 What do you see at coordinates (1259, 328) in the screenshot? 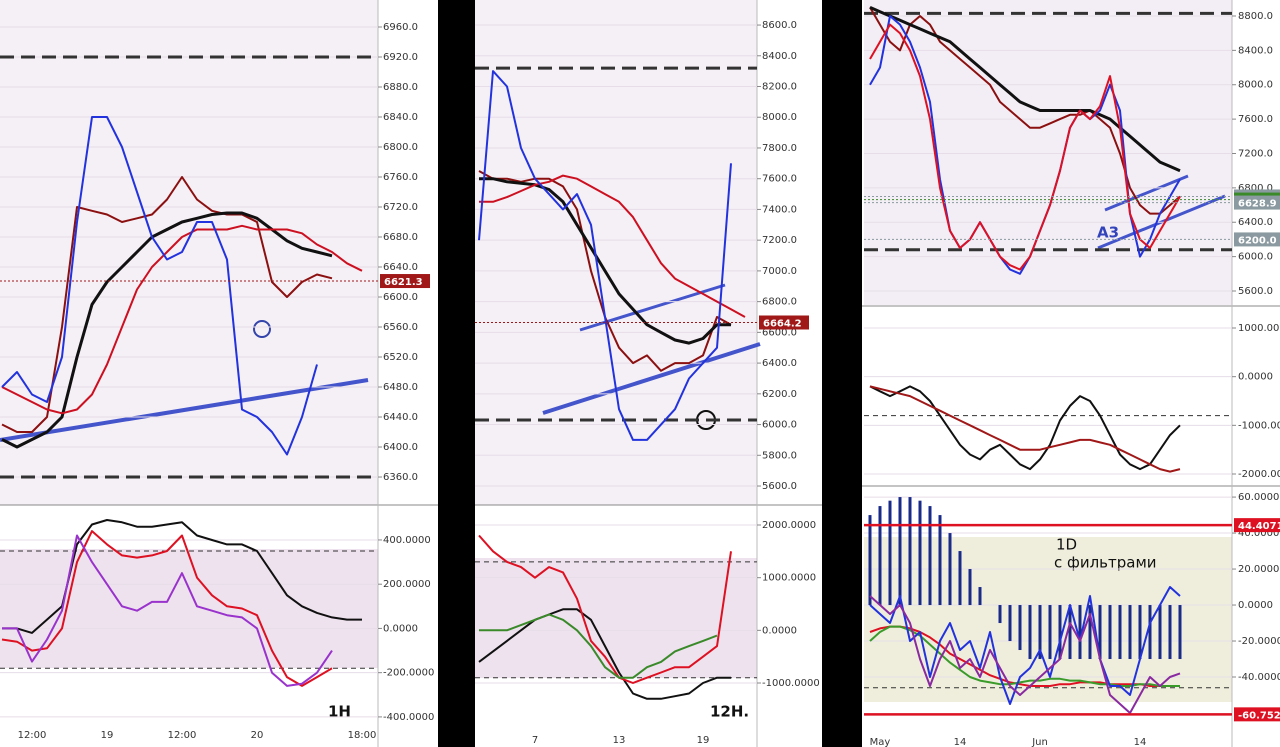
I see `y-tick-label: 1000.0000` at bounding box center [1259, 328].